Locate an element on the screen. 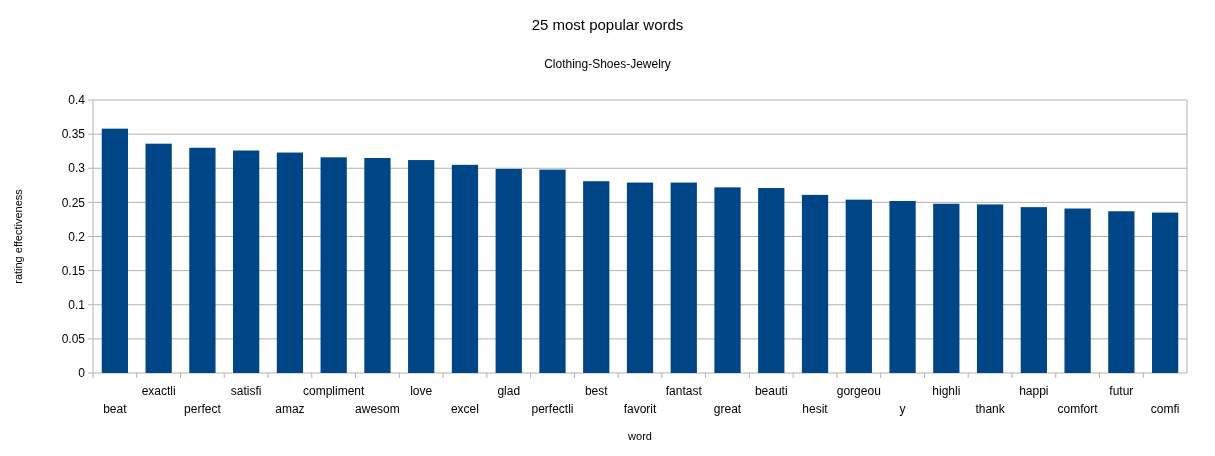 The width and height of the screenshot is (1215, 456). x-axis-title: word is located at coordinates (639, 436).